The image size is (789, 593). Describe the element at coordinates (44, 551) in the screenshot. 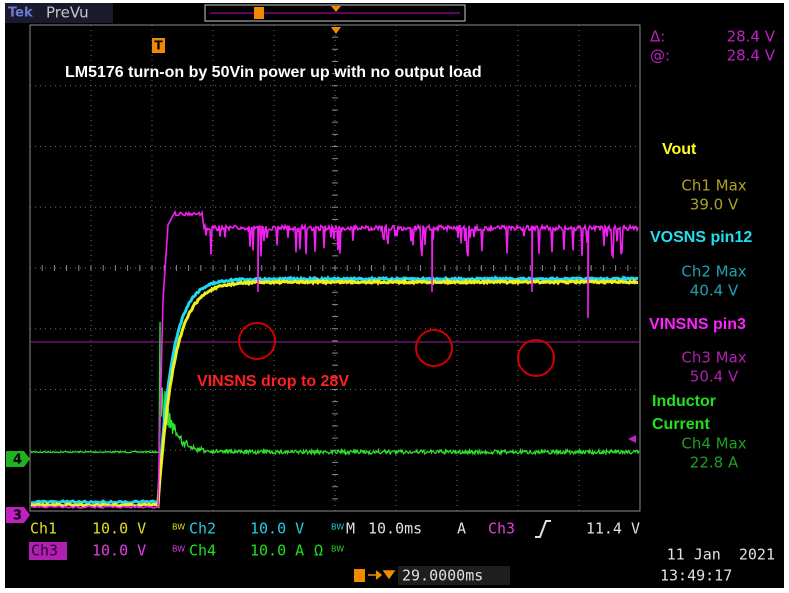

I see `ch3-name: Ch3` at that location.